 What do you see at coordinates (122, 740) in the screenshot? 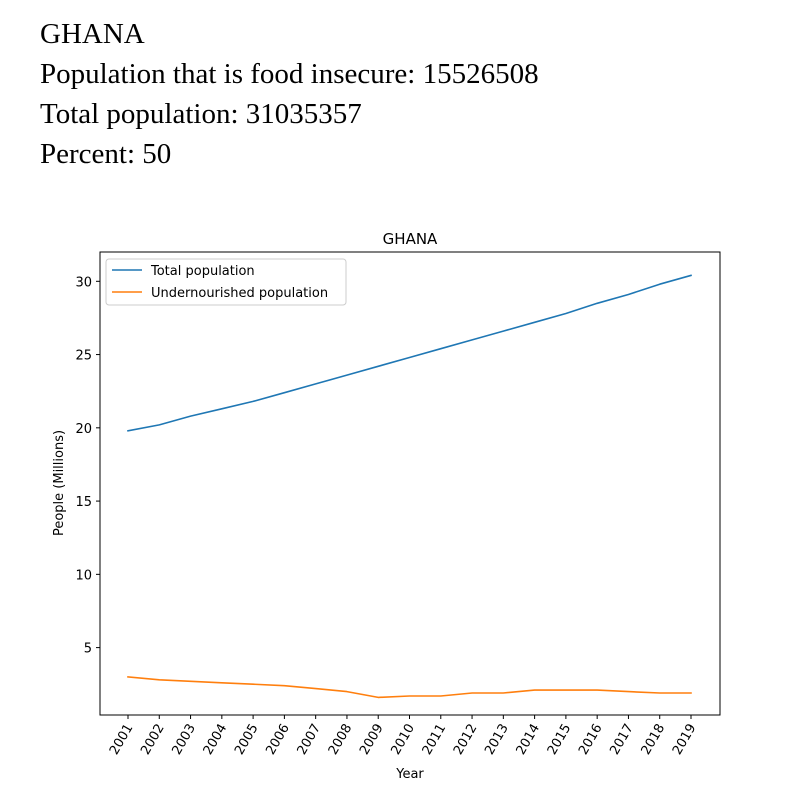
I see `x-tick-label: 2001` at bounding box center [122, 740].